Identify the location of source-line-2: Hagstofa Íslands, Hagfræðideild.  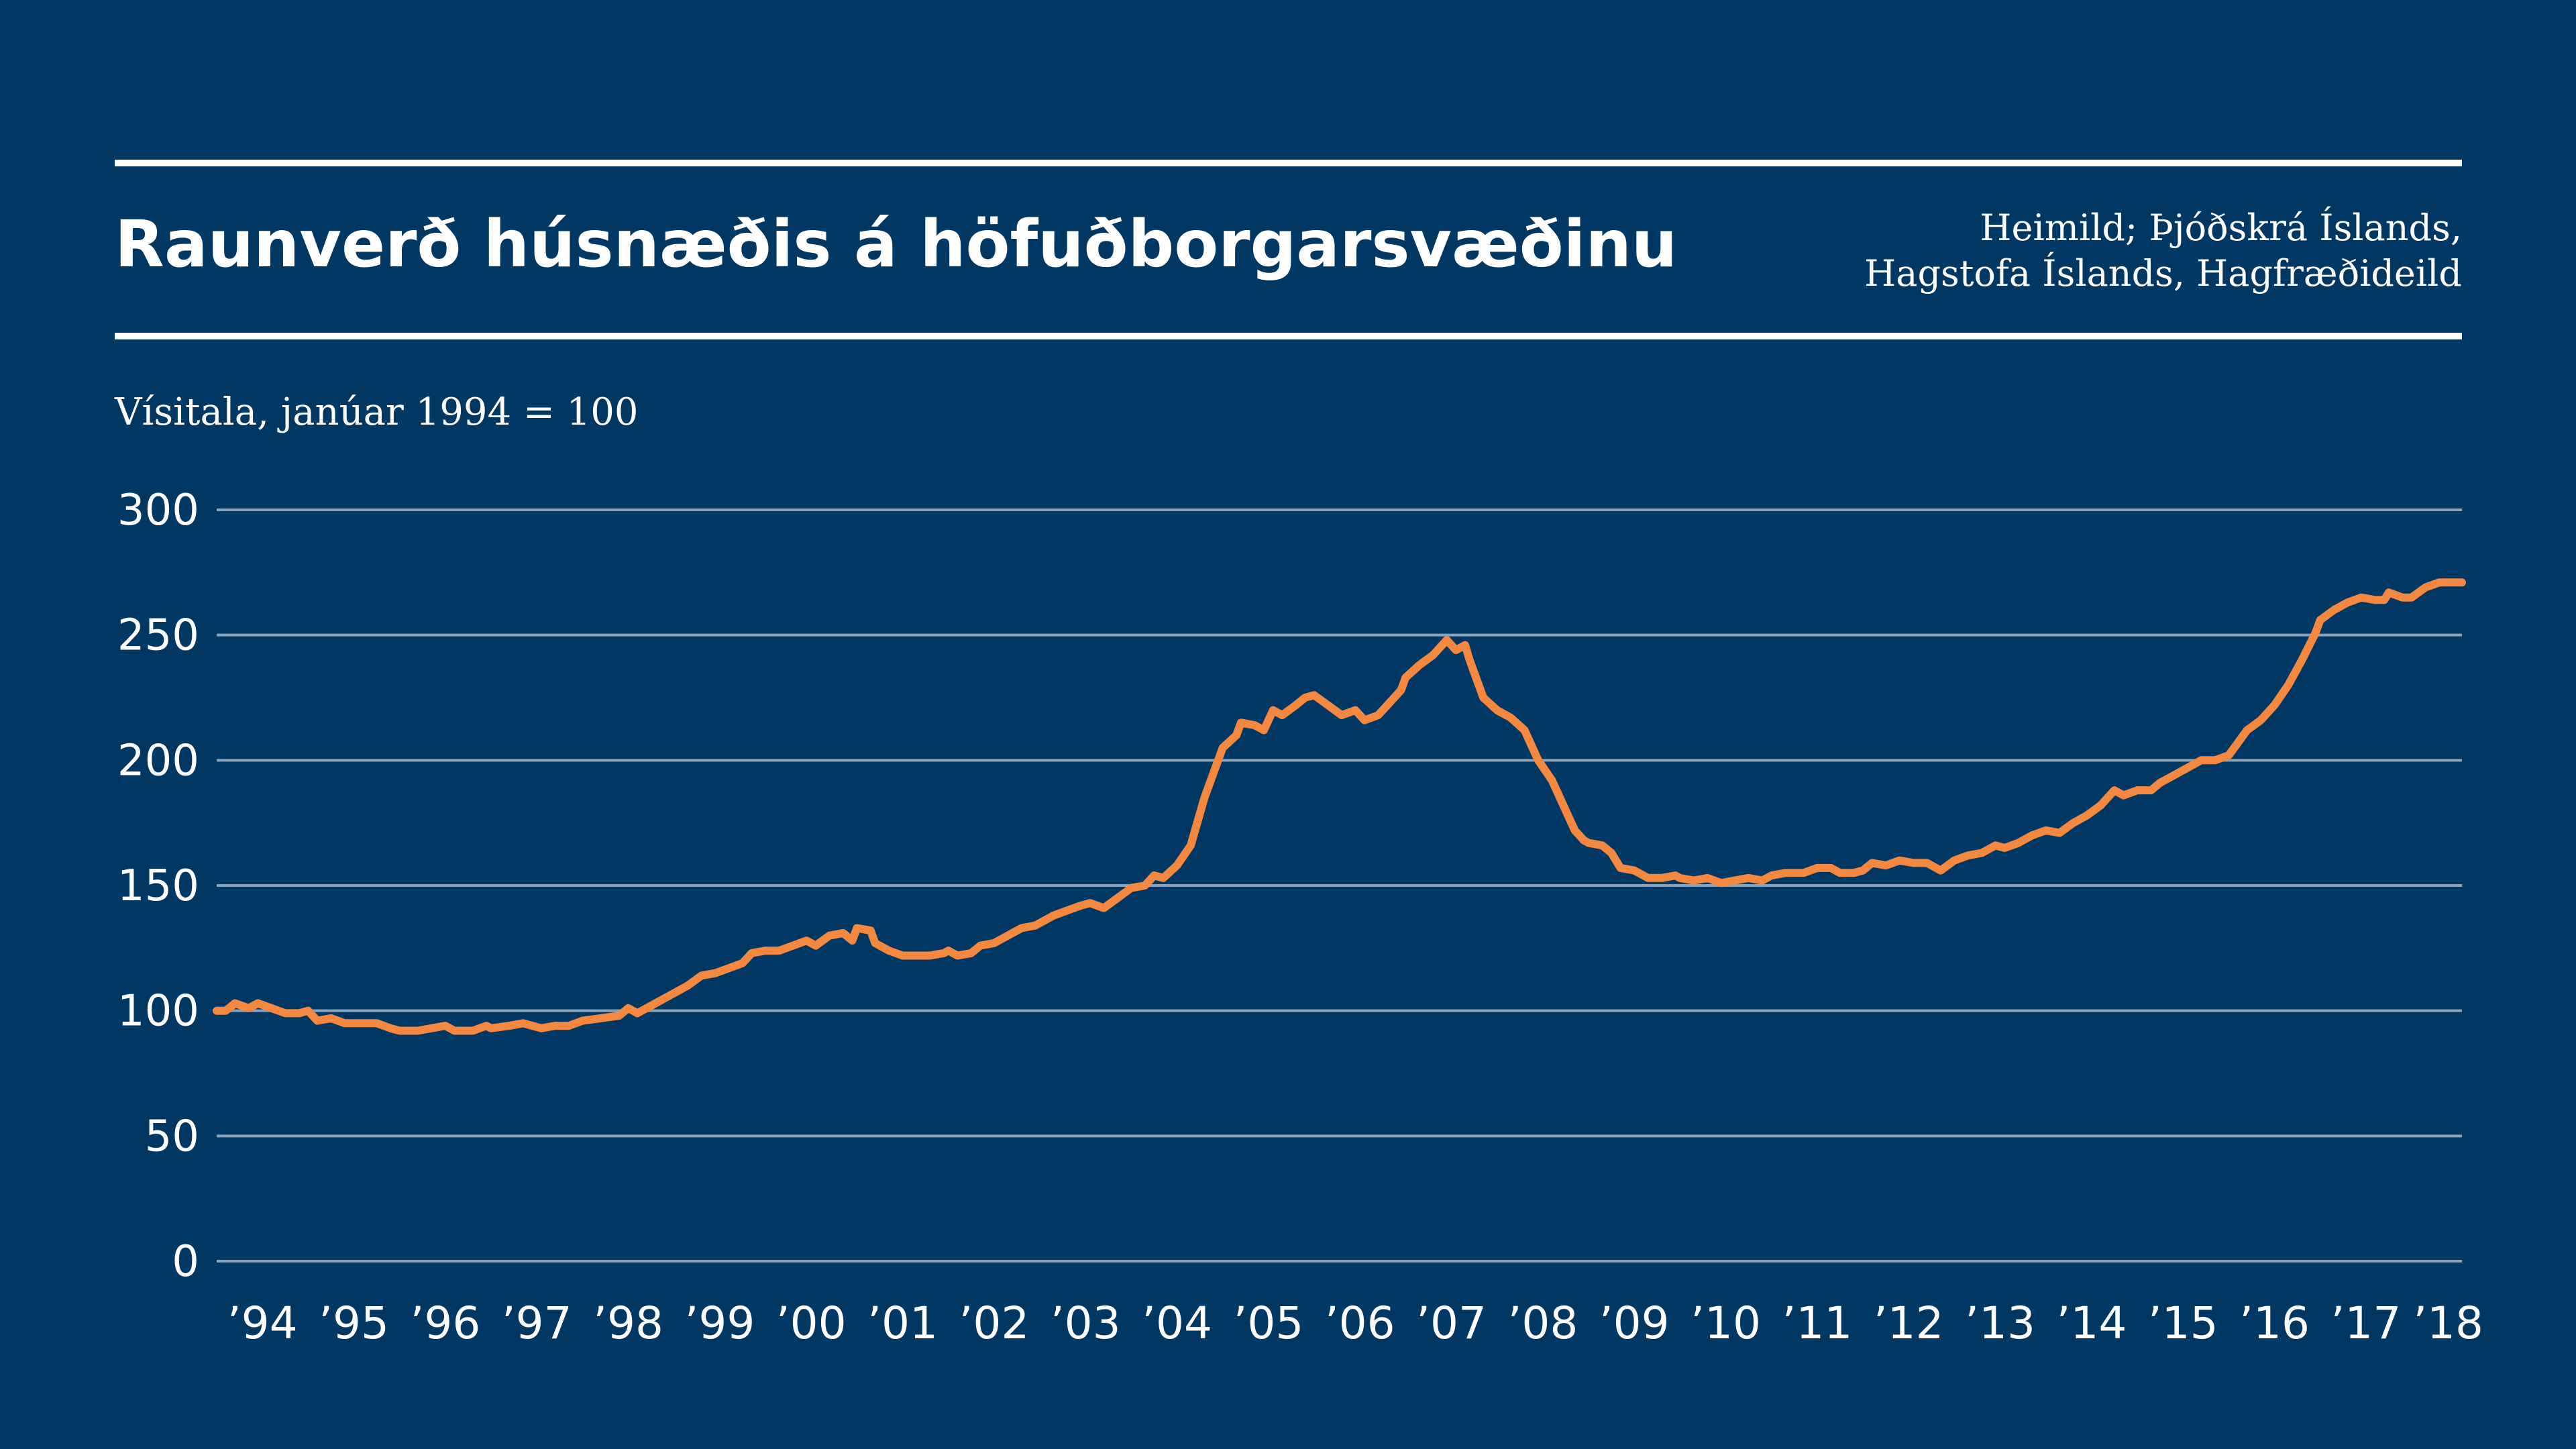
(2163, 273).